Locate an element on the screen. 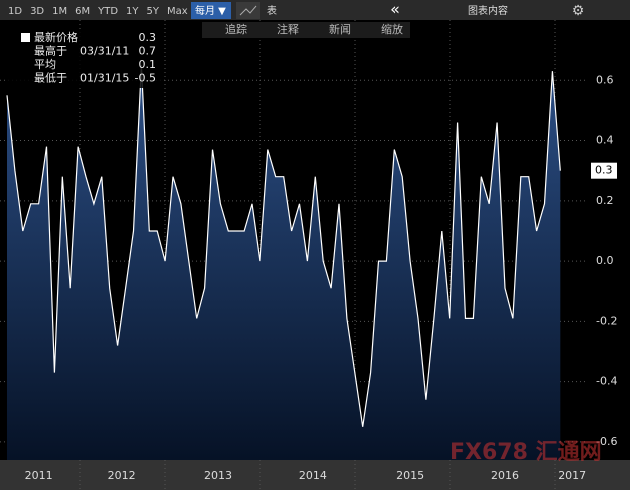 The width and height of the screenshot is (630, 490). x-tick-label: 2017 is located at coordinates (572, 475).